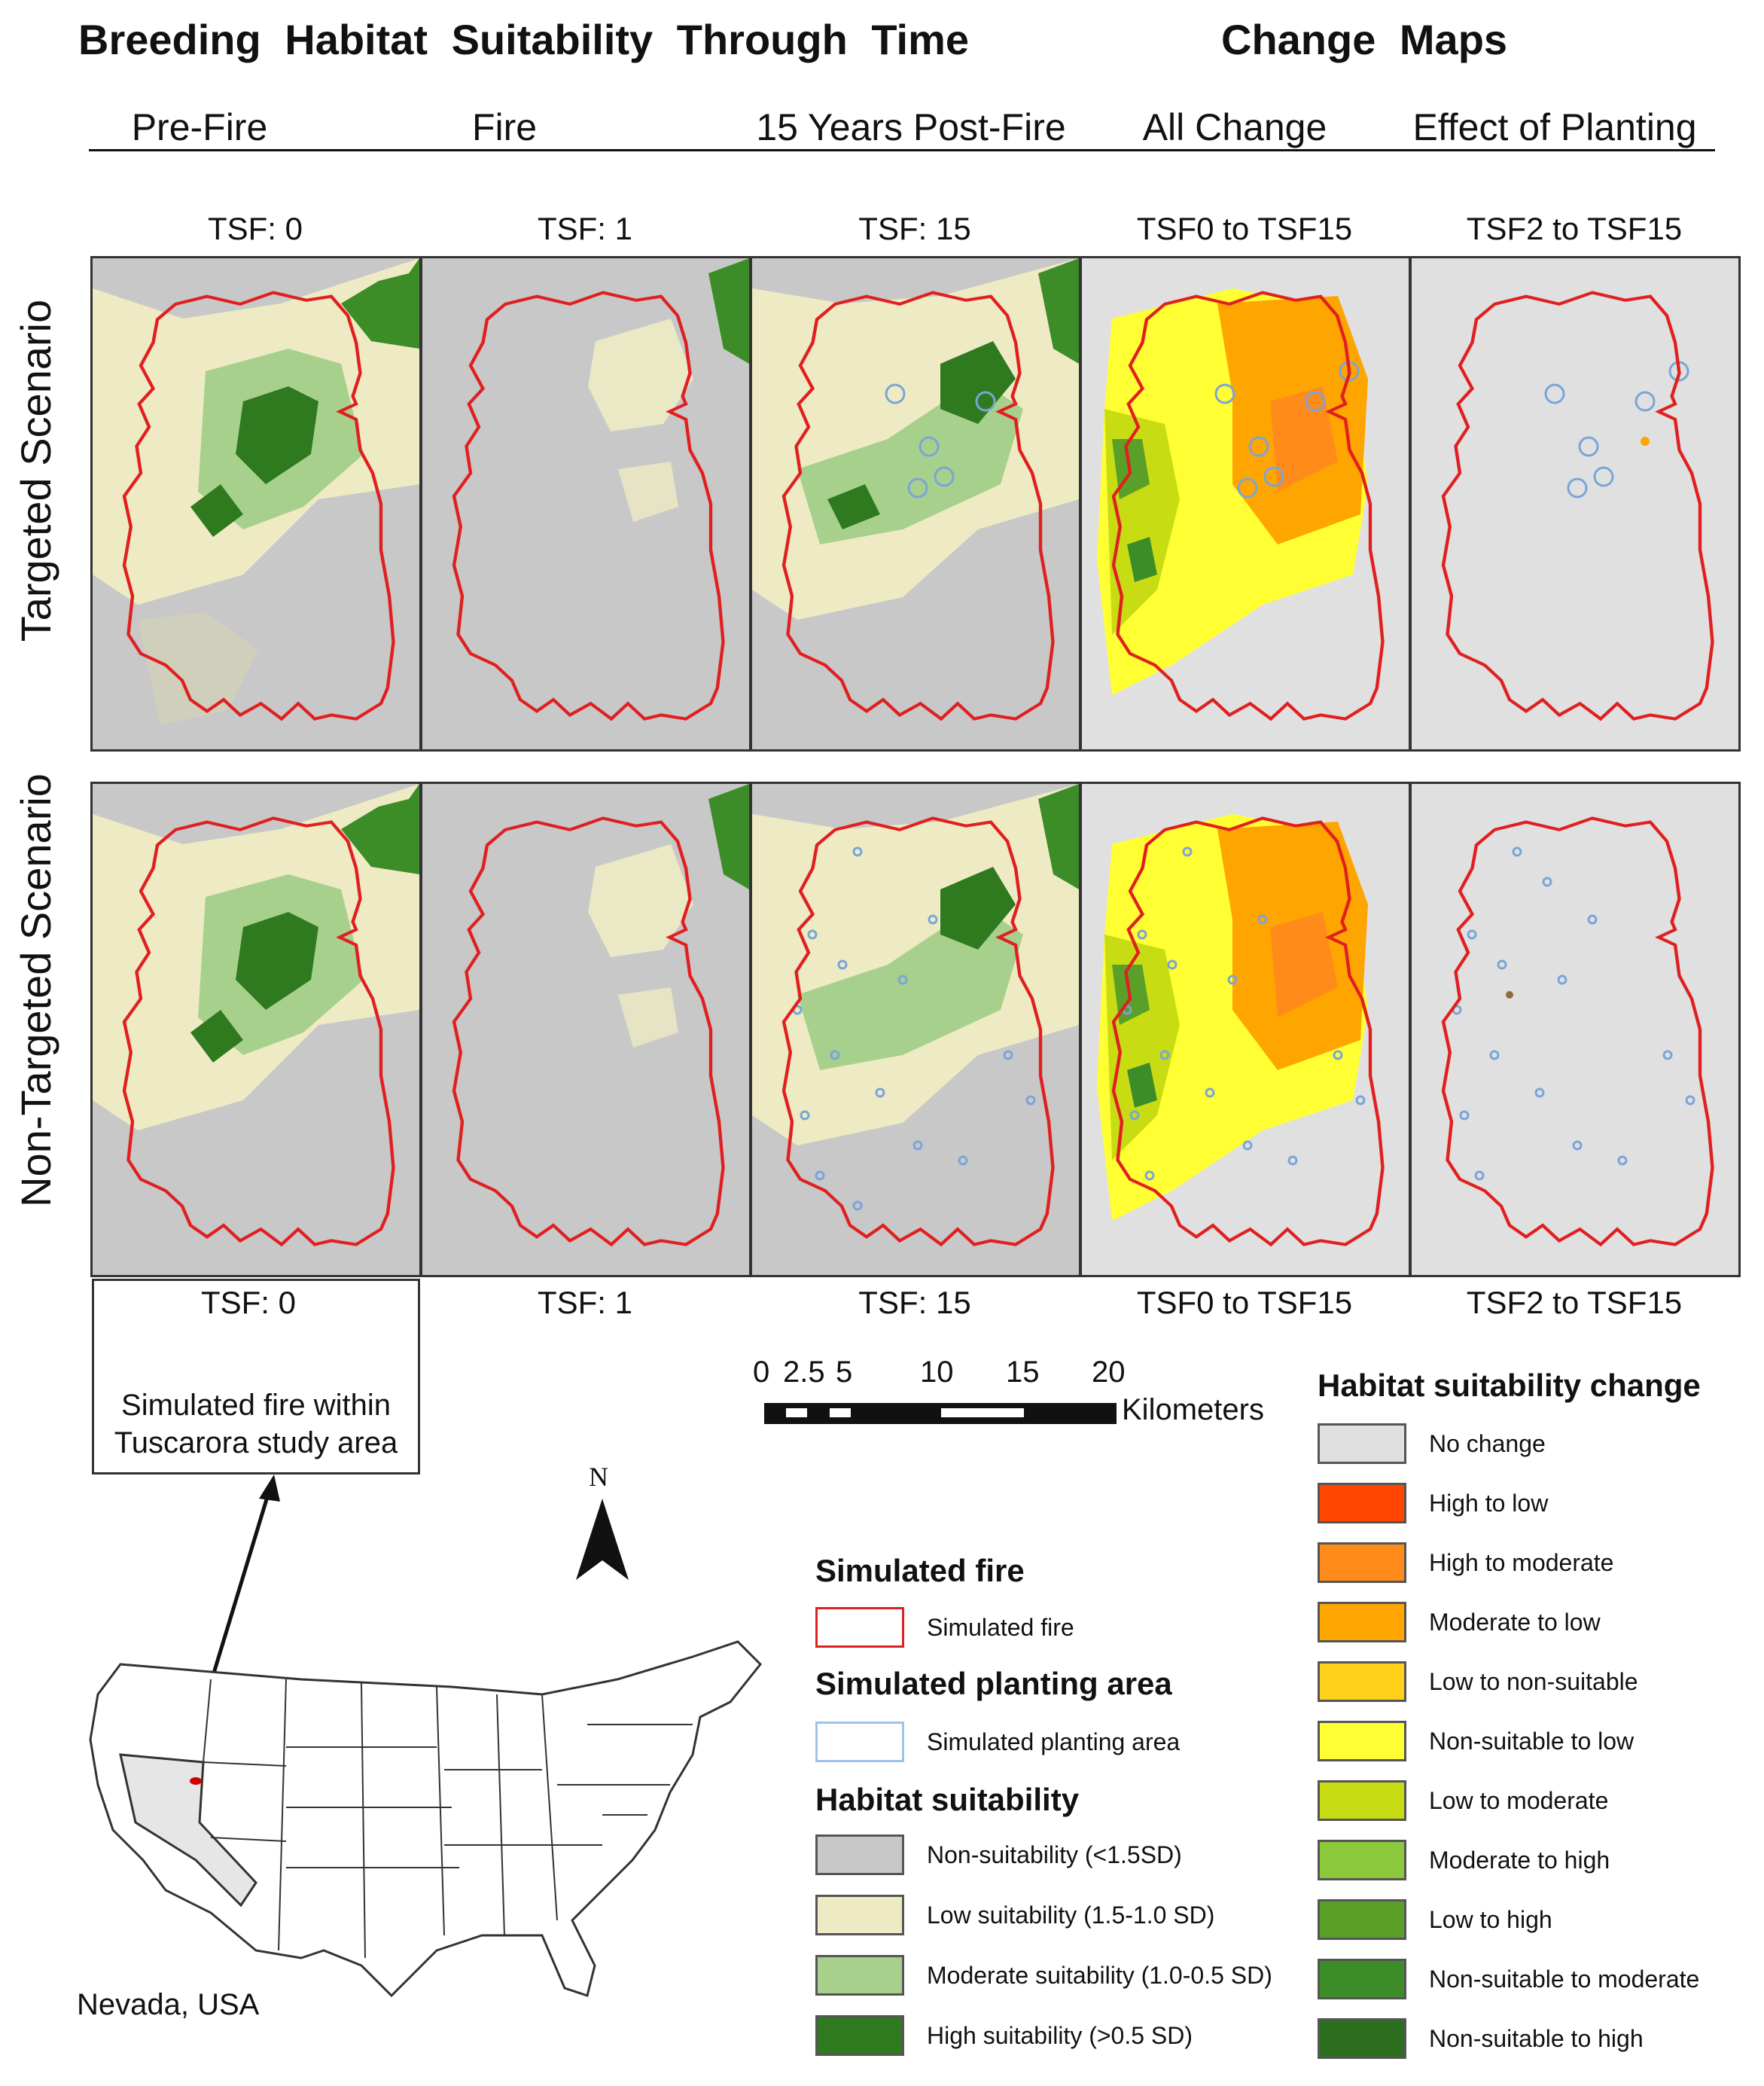 This screenshot has width=1764, height=2086. What do you see at coordinates (1234, 127) in the screenshot?
I see `column-title-all-change: All Change` at bounding box center [1234, 127].